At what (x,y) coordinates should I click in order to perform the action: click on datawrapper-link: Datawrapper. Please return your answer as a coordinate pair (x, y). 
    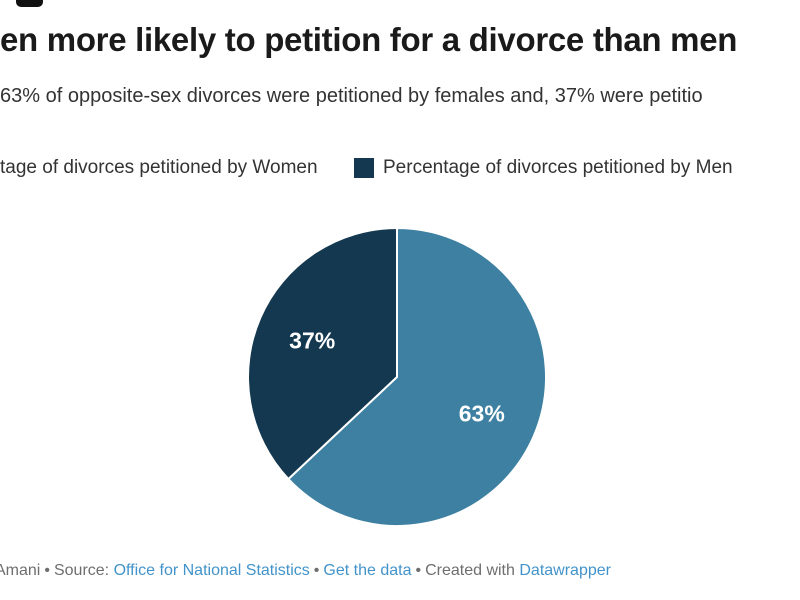
    Looking at the image, I should click on (565, 570).